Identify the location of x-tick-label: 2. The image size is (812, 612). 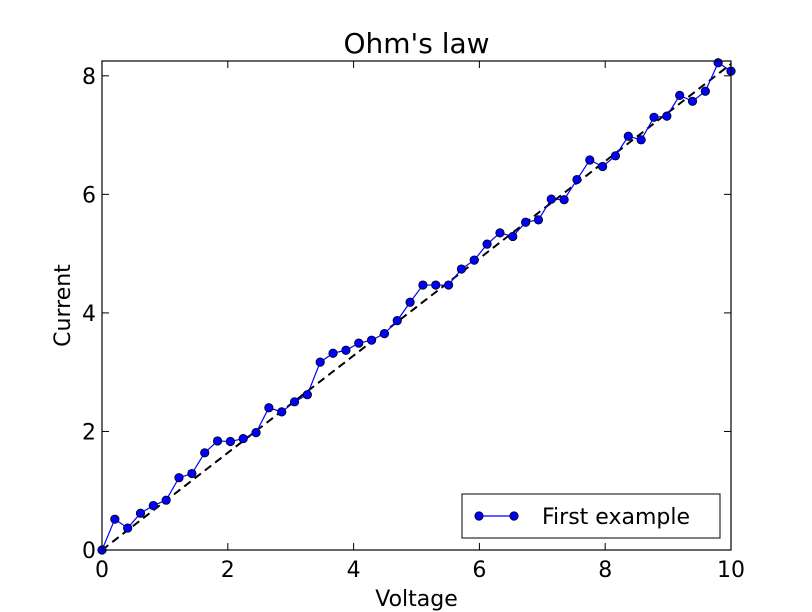
(228, 570).